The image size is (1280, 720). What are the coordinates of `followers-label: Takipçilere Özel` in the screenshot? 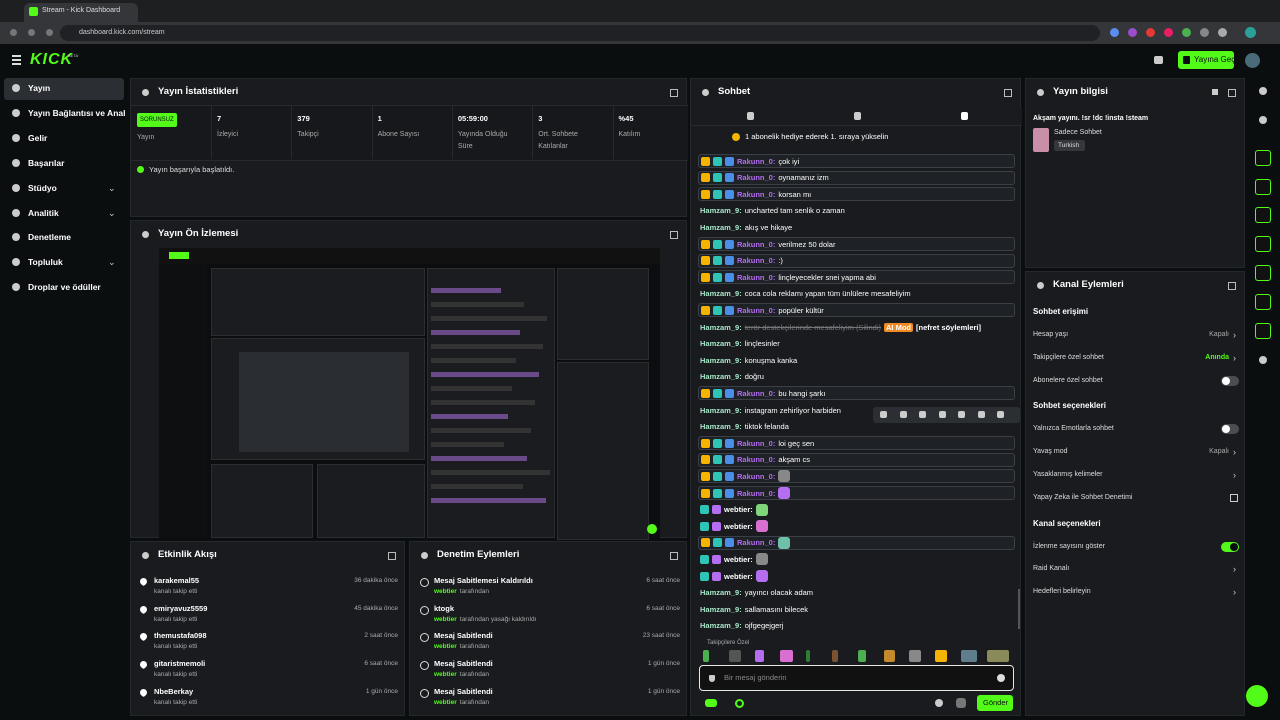 It's located at (728, 643).